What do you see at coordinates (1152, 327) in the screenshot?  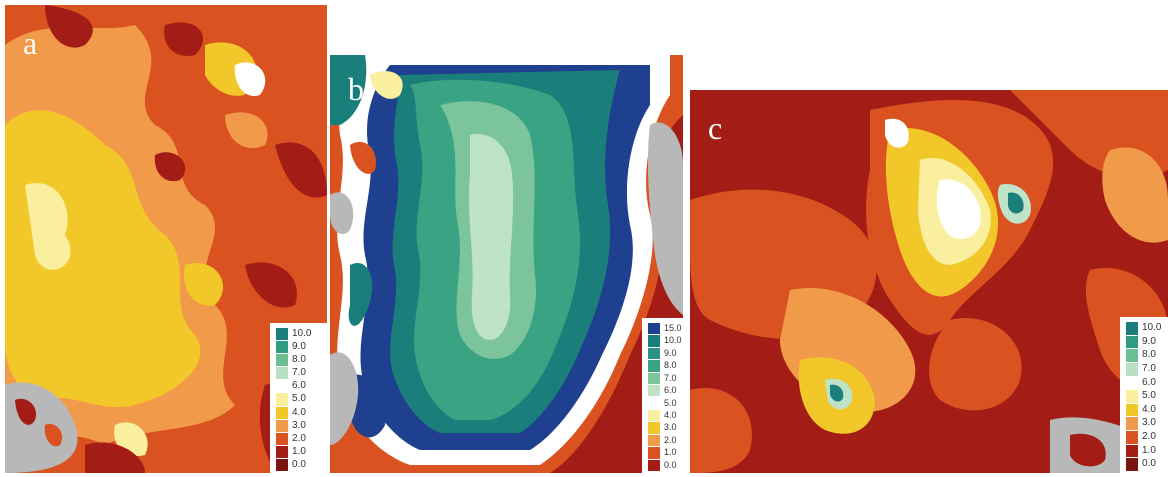 I see `panel-c-legend-value: 10.0` at bounding box center [1152, 327].